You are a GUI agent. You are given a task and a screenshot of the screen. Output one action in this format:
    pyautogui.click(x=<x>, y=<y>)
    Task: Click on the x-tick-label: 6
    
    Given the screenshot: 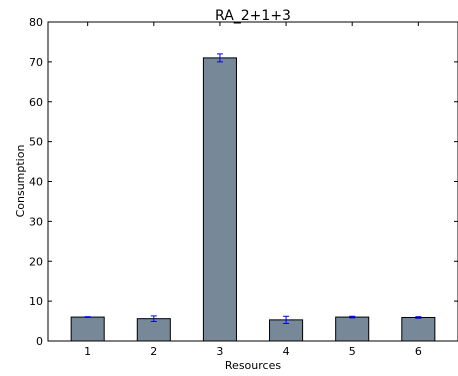 What is the action you would take?
    pyautogui.click(x=418, y=351)
    